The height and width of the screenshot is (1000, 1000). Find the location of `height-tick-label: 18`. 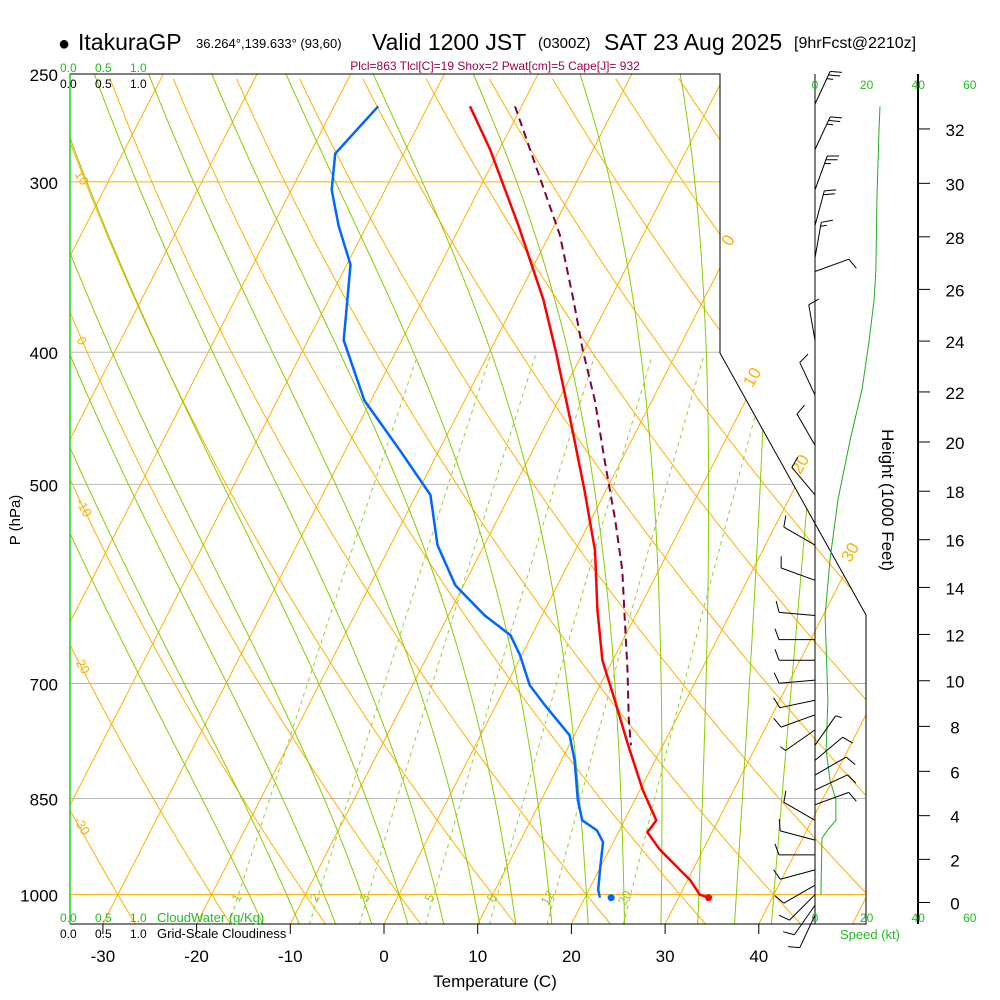

height-tick-label: 18 is located at coordinates (955, 492).